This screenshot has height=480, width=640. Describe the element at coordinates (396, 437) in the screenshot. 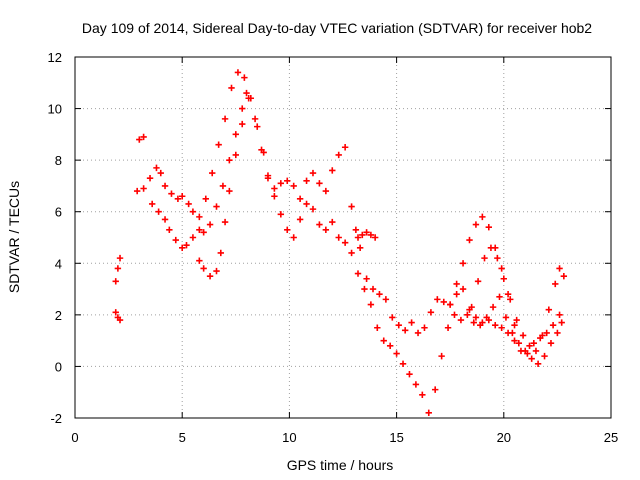

I see `x-tick-label: 15` at that location.